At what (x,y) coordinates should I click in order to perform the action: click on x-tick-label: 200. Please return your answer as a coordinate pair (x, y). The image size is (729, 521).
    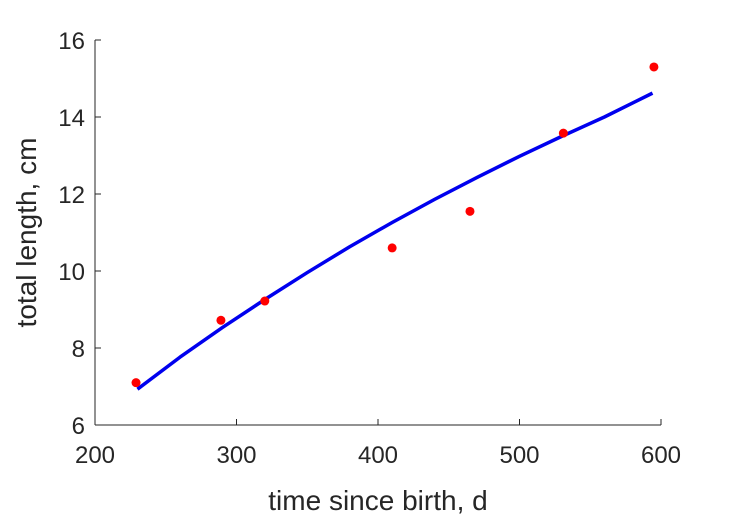
    Looking at the image, I should click on (95, 455).